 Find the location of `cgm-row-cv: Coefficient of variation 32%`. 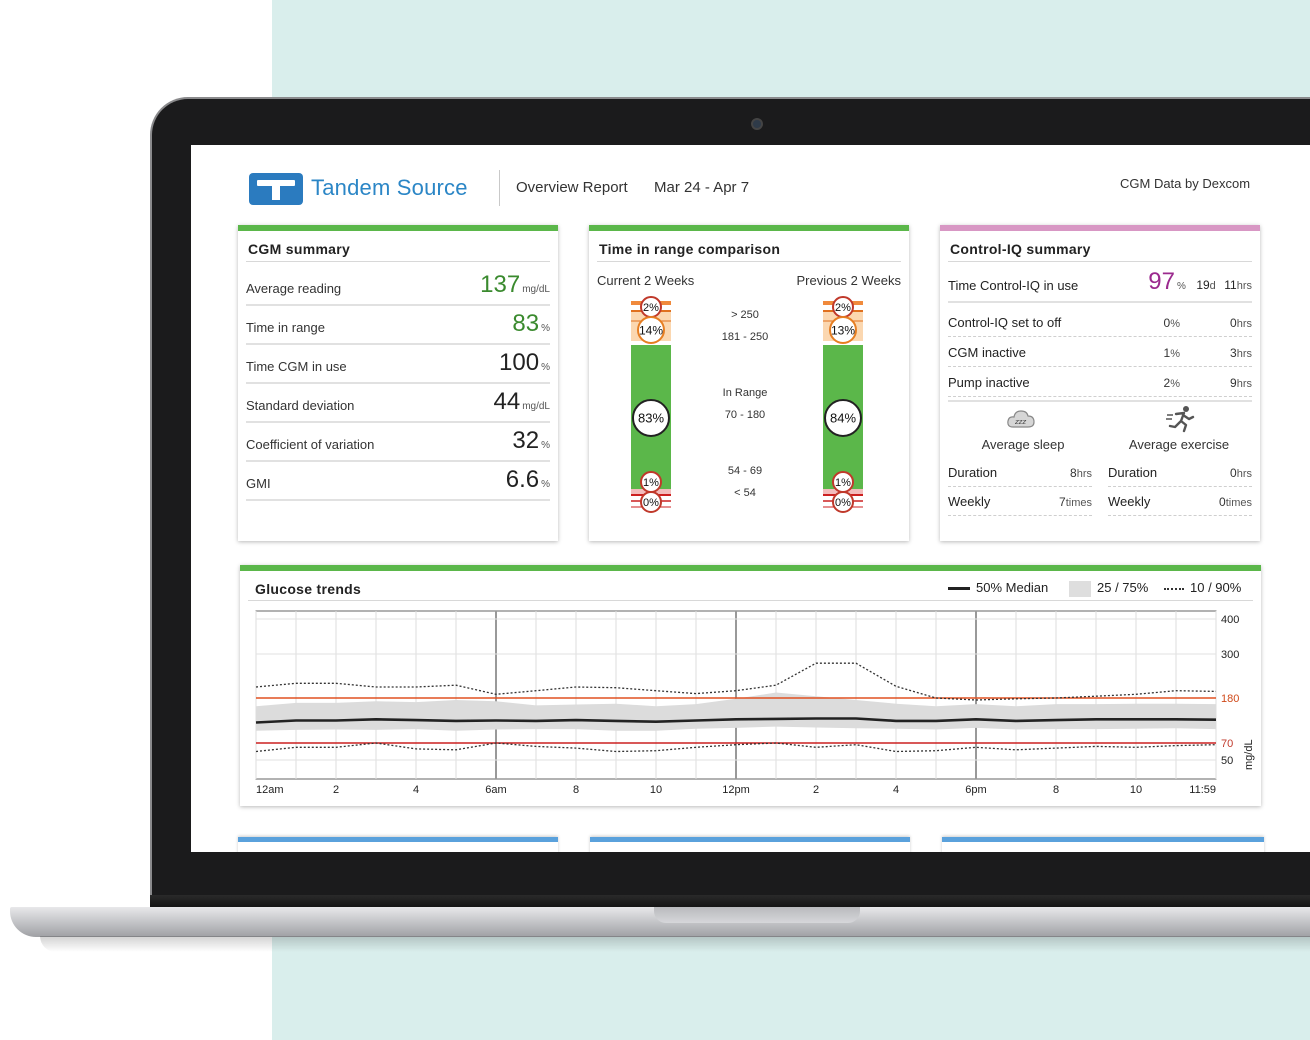

cgm-row-cv: Coefficient of variation 32% is located at coordinates (398, 442).